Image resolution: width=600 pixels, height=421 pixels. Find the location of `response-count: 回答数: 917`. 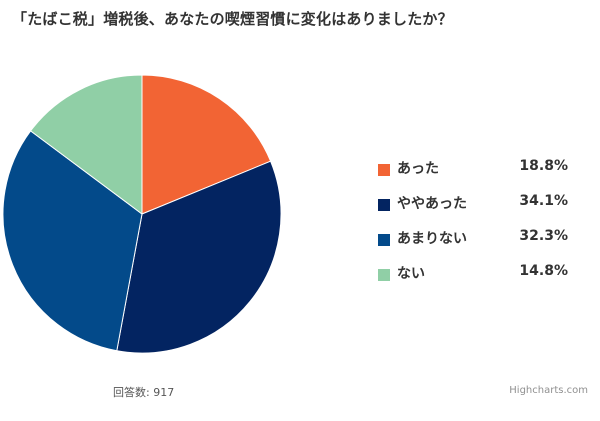

response-count: 回答数: 917 is located at coordinates (144, 392).